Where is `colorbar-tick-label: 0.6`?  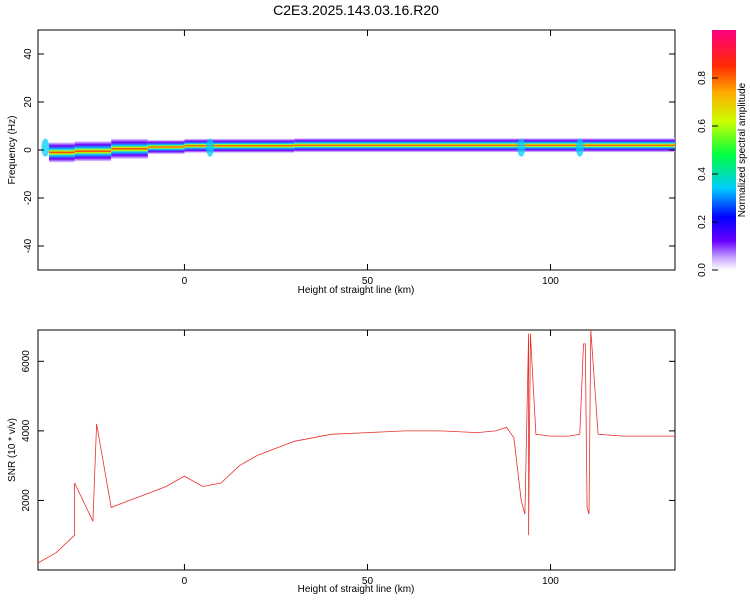
colorbar-tick-label: 0.6 is located at coordinates (702, 126).